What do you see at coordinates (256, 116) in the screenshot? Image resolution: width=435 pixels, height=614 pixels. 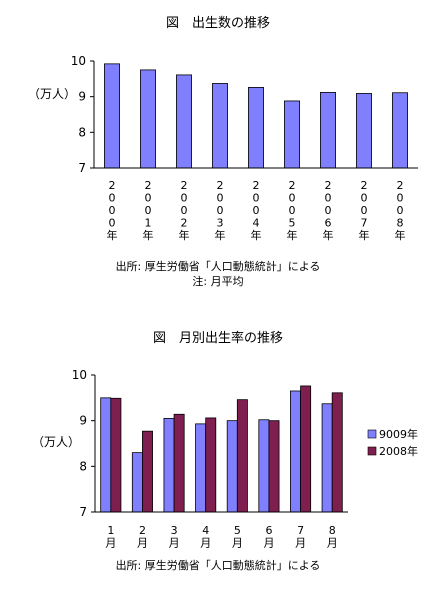 I see `chart-1-bars` at bounding box center [256, 116].